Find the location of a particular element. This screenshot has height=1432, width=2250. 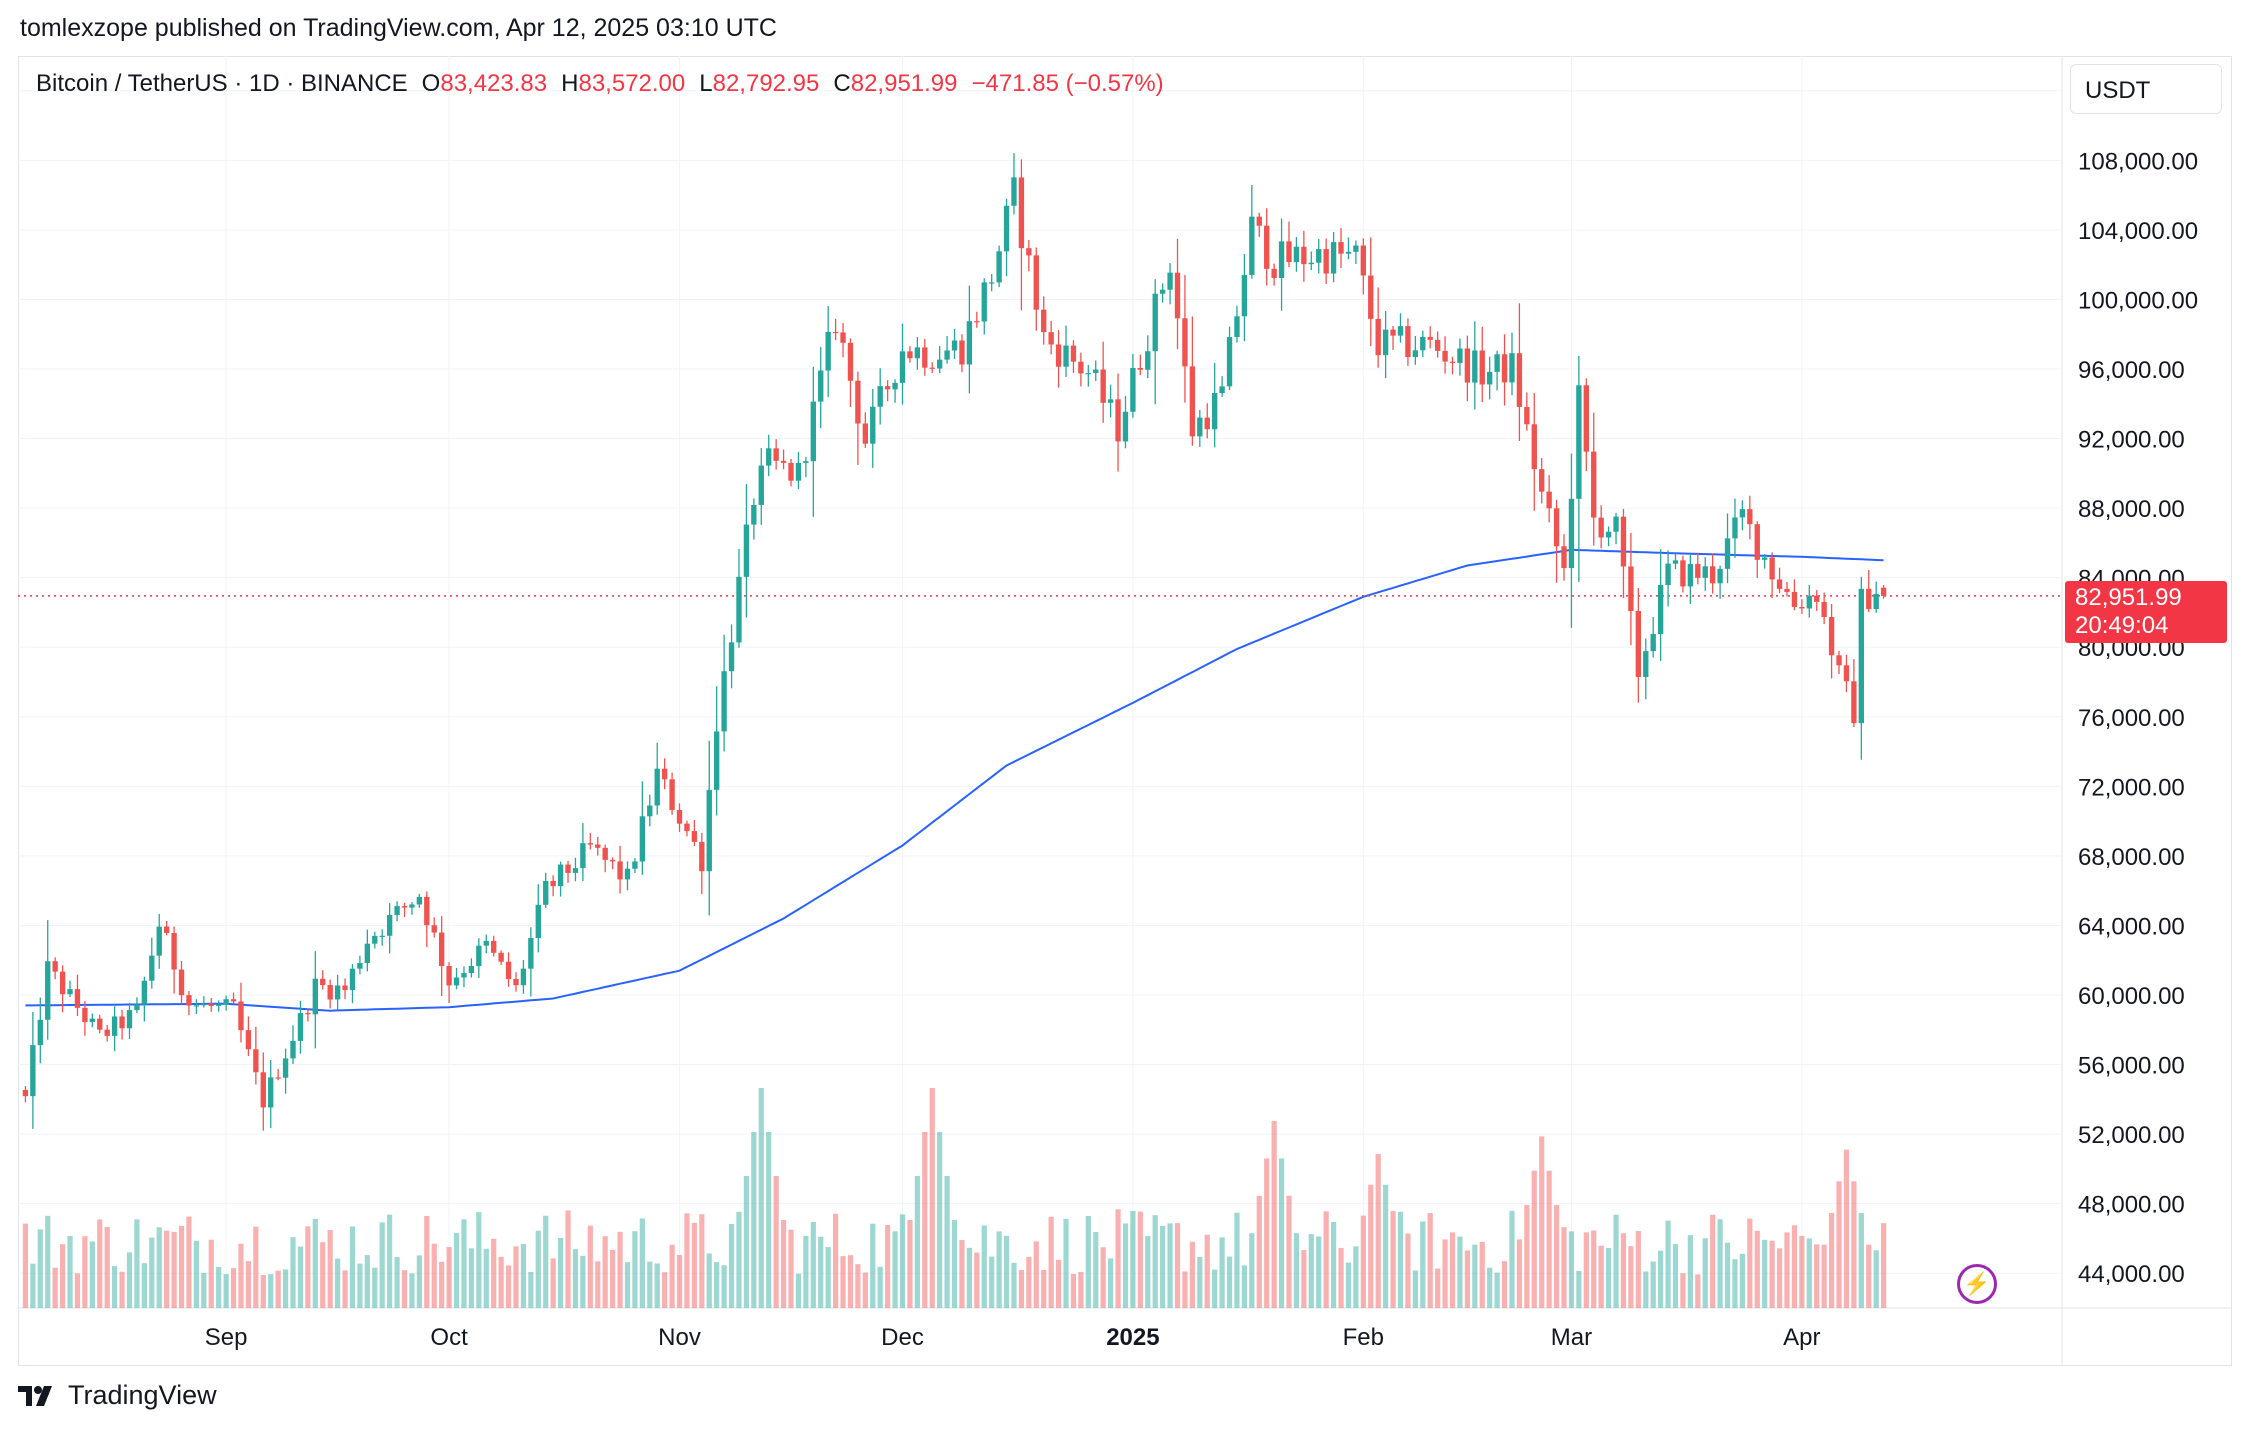

legend-symbol: Bitcoin / TetherUS · 1D · BINANCE is located at coordinates (222, 83).